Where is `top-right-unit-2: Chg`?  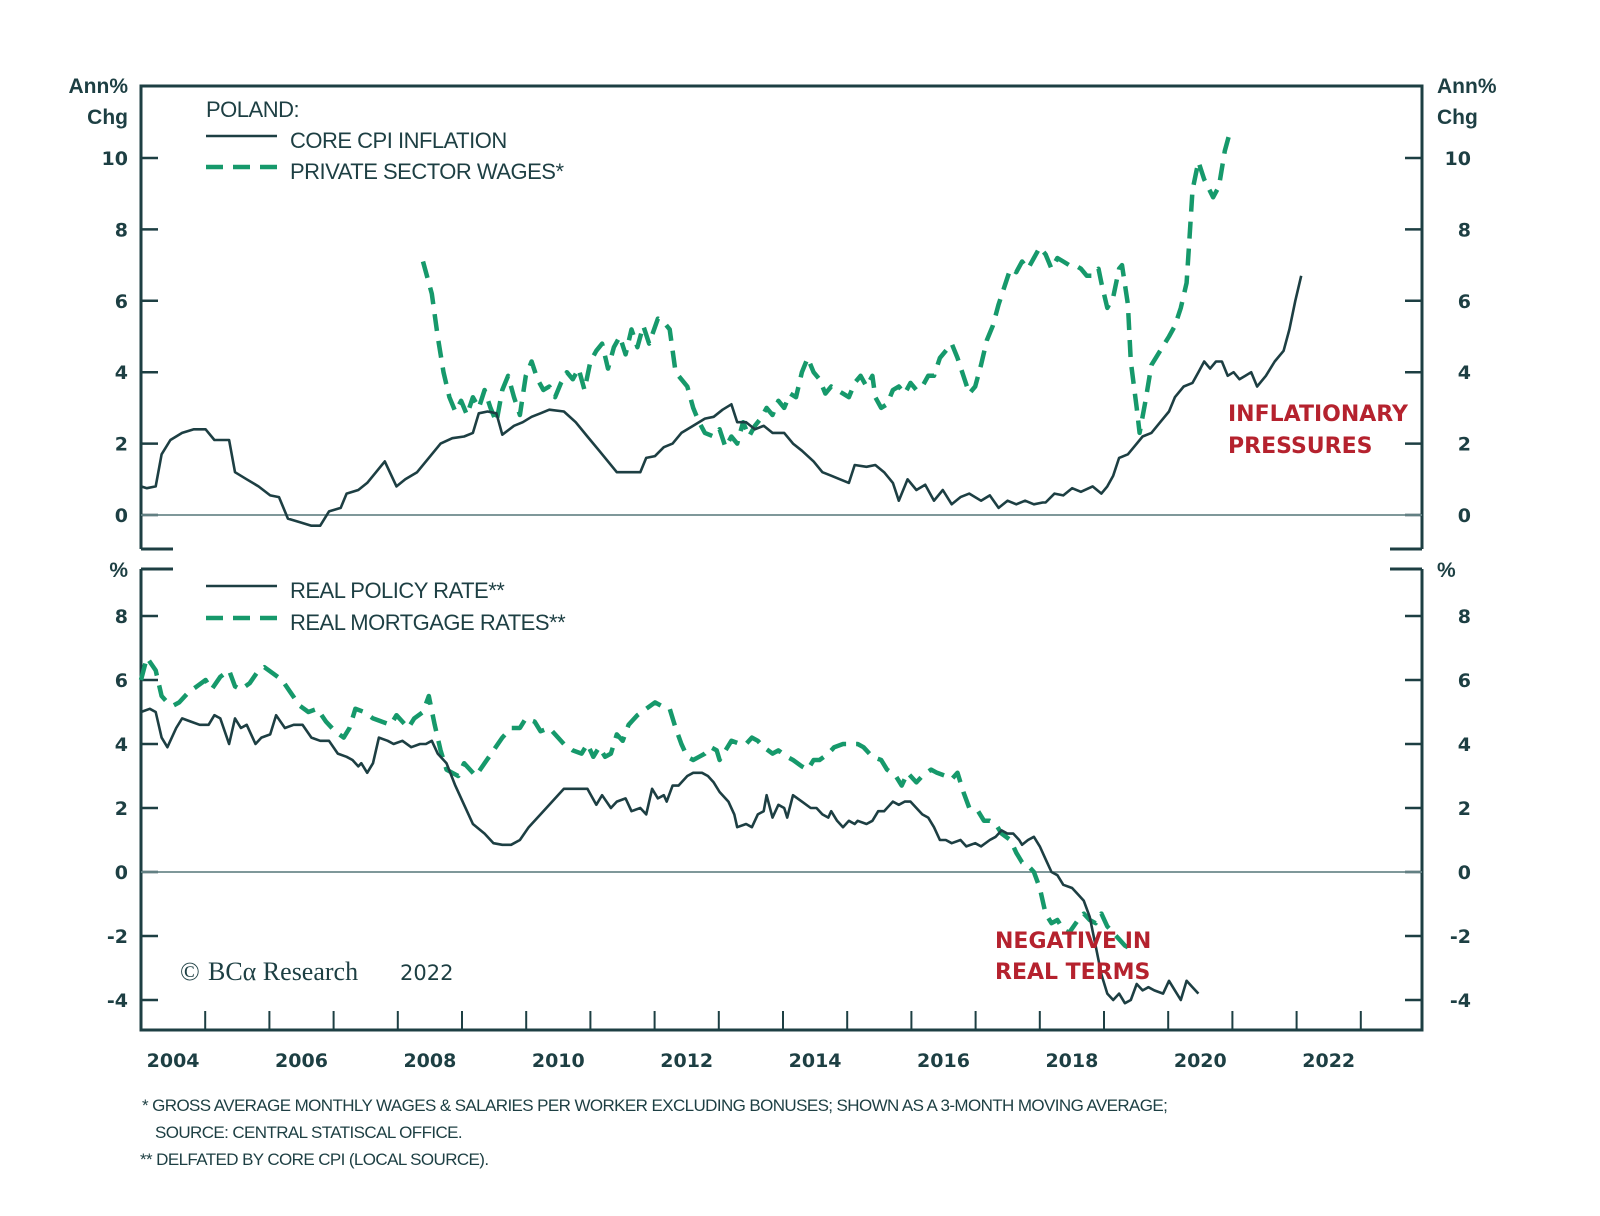 top-right-unit-2: Chg is located at coordinates (1457, 117).